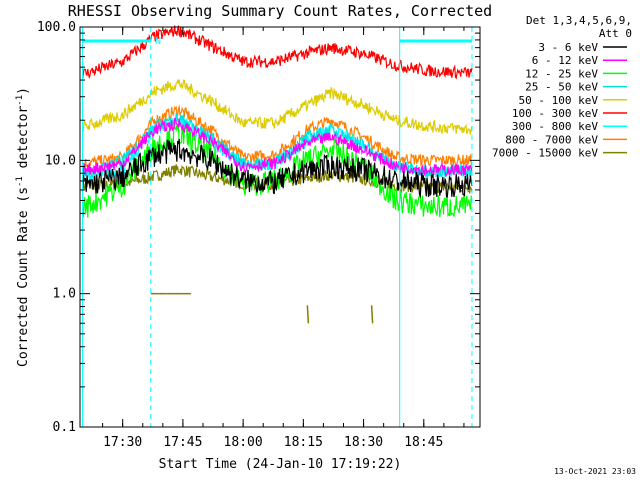  Describe the element at coordinates (555, 113) in the screenshot. I see `legend-label-5: 100 - 300 keV` at that location.